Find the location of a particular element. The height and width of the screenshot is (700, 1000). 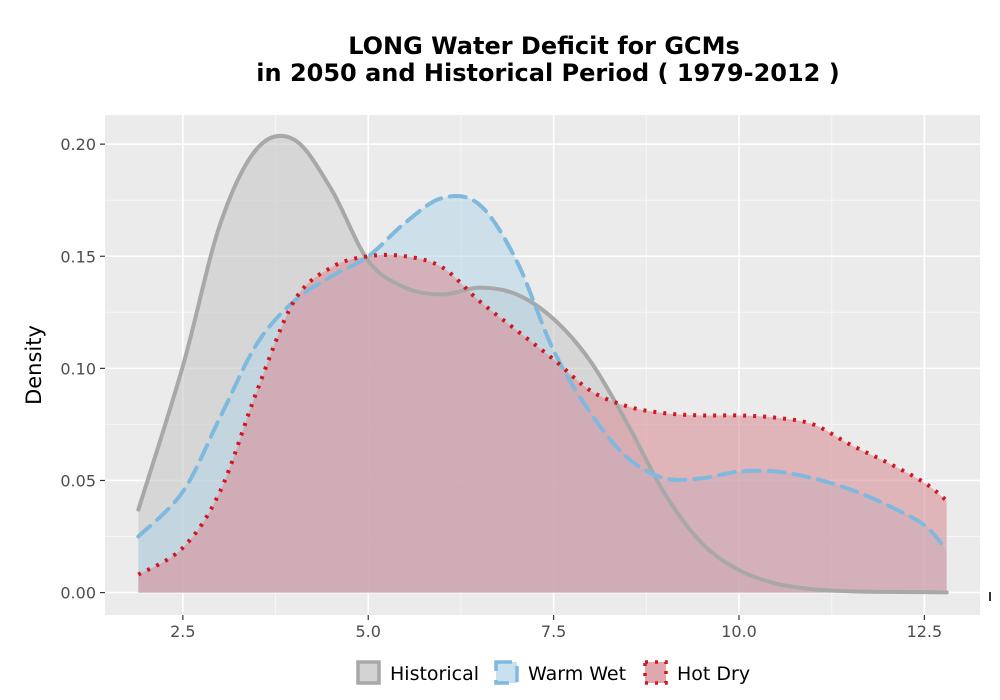

legend: Historical Warm Wet Hot Dry is located at coordinates (553, 672).